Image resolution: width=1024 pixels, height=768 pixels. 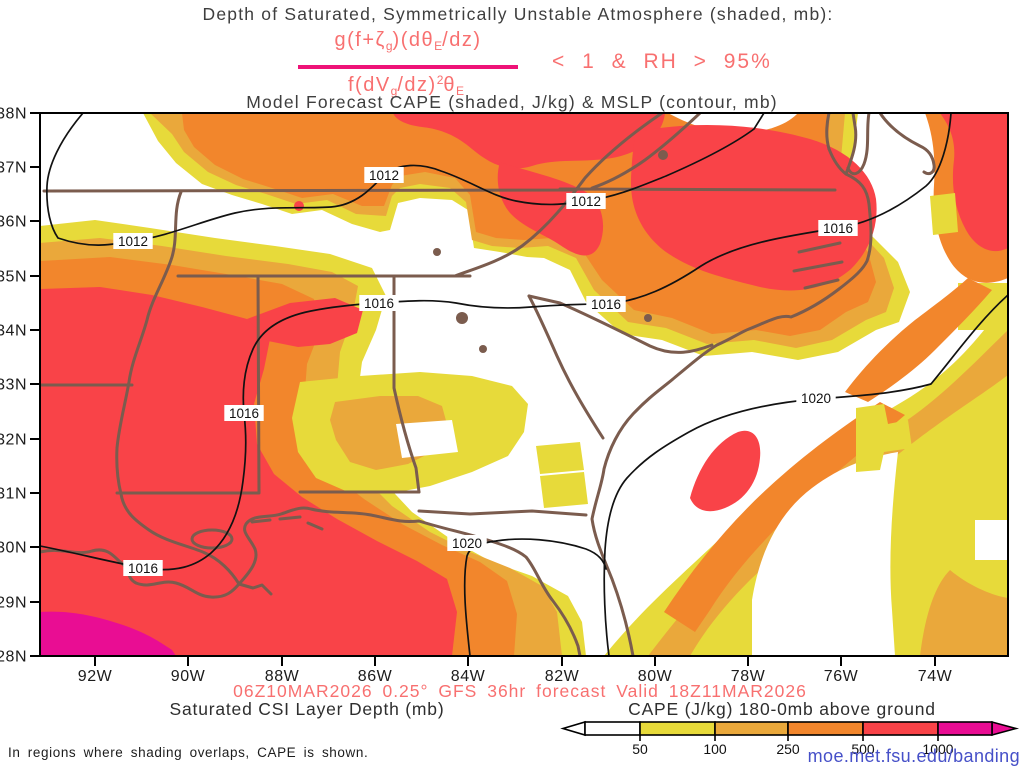 What do you see at coordinates (13, 222) in the screenshot?
I see `lat-tick-label: 36N` at bounding box center [13, 222].